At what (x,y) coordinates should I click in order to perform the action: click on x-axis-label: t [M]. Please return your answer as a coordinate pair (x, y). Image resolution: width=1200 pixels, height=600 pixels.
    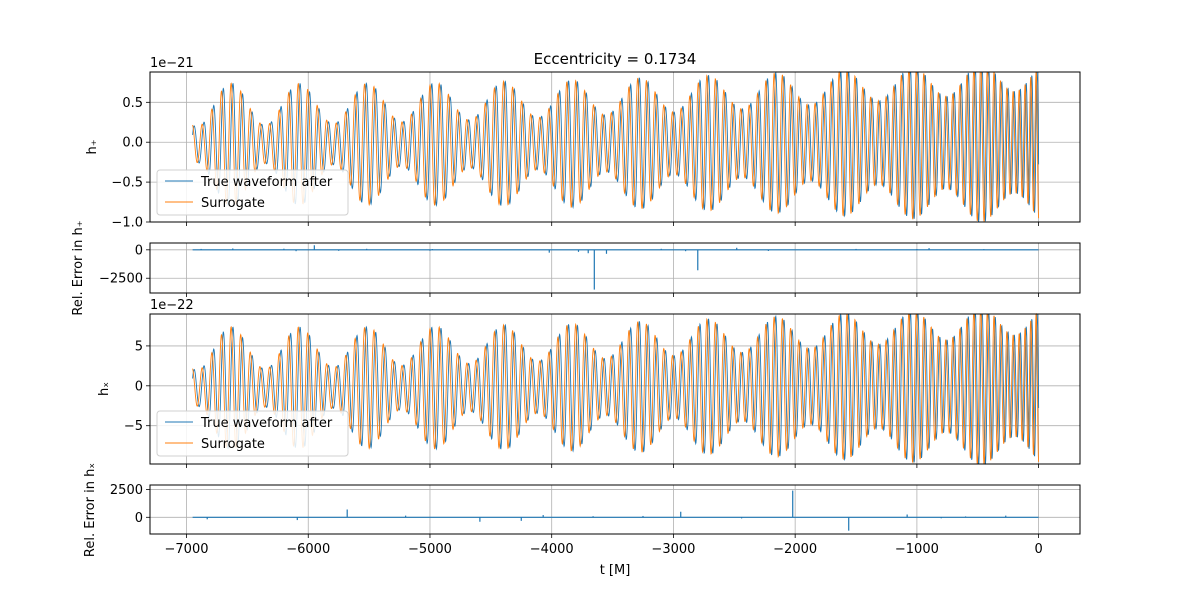
    Looking at the image, I should click on (615, 570).